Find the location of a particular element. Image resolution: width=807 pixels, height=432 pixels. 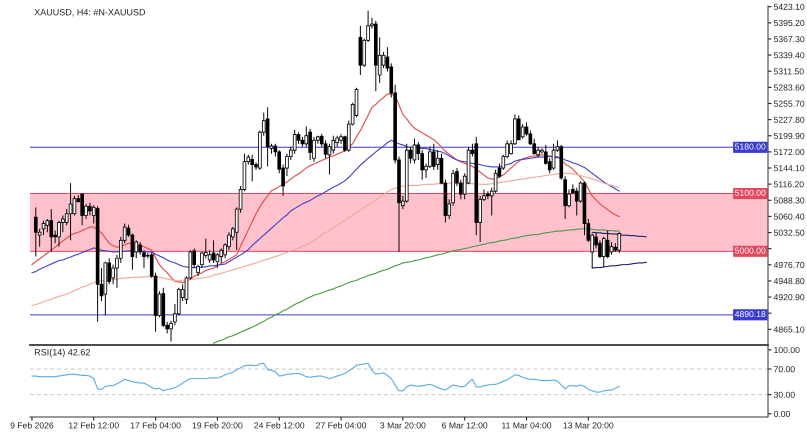

y-tick-label: 30.00 is located at coordinates (784, 395).